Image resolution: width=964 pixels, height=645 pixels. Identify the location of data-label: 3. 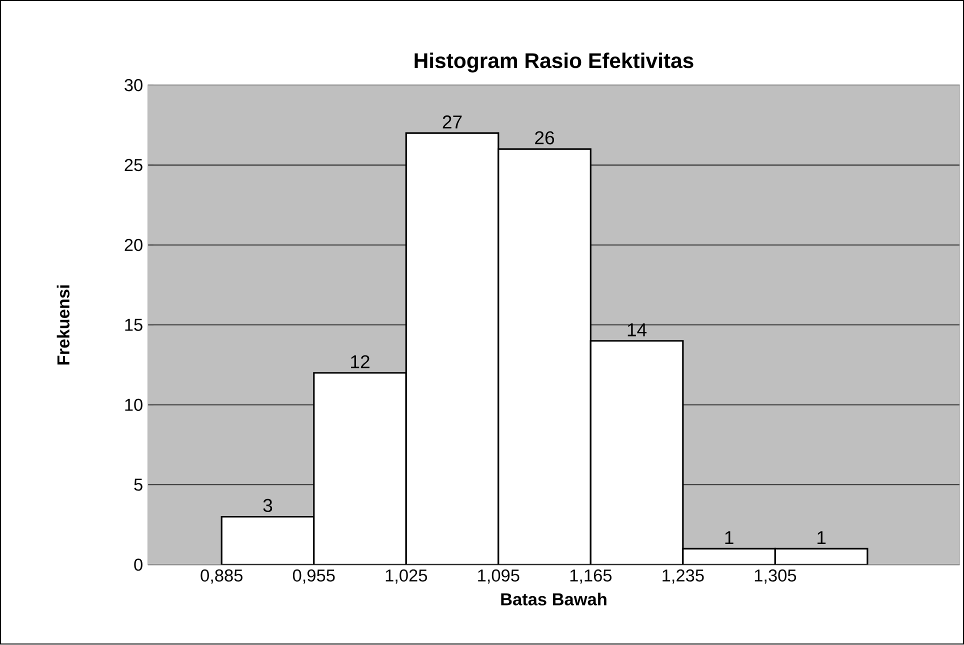
(267, 505).